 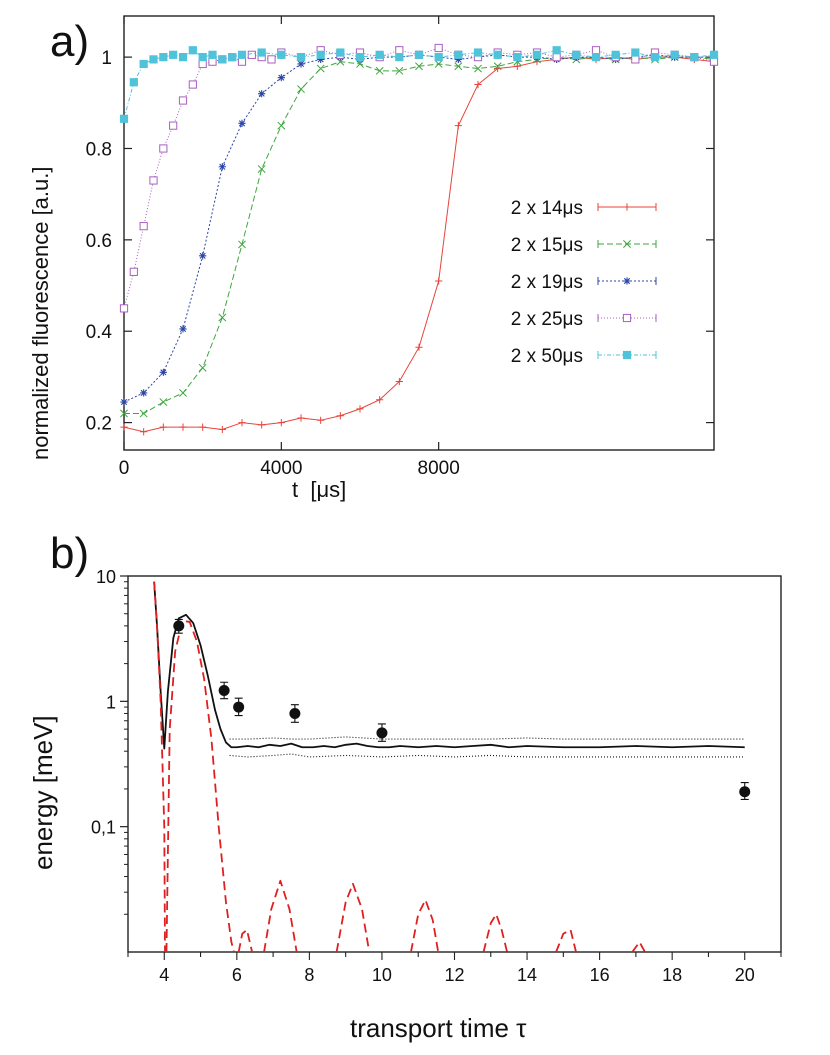 I want to click on chart-a-legend-label: 2 x 19μs, so click(x=547, y=282).